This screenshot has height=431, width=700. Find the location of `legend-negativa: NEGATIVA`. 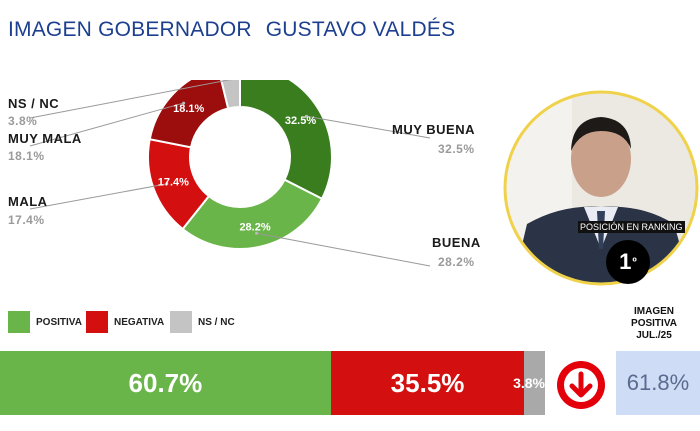

legend-negativa: NEGATIVA is located at coordinates (125, 322).